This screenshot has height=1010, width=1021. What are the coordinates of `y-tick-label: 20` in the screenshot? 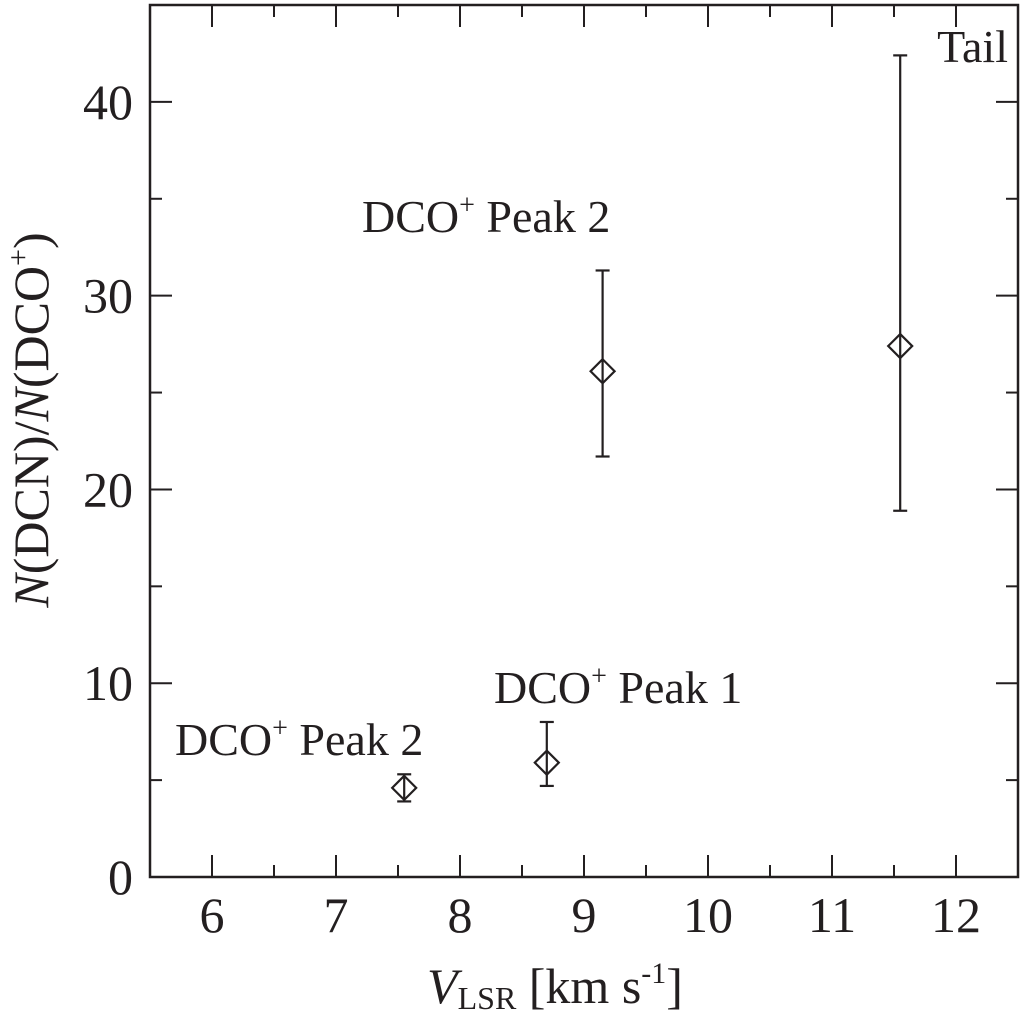 It's located at (108, 489).